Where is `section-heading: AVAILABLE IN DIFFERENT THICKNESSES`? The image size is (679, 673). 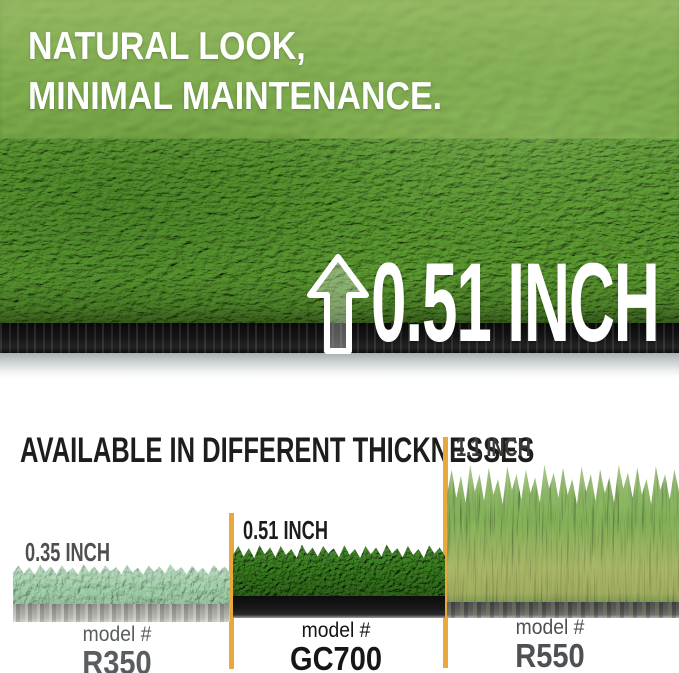 section-heading: AVAILABLE IN DIFFERENT THICKNESSES is located at coordinates (277, 450).